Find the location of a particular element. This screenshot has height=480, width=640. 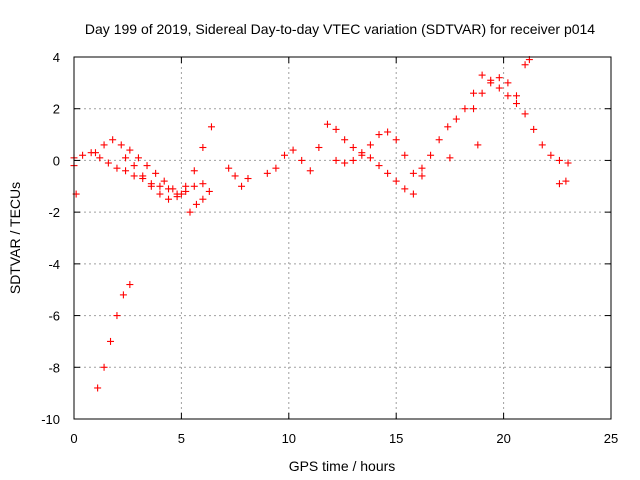

y-tick-label: -6 is located at coordinates (54, 316).